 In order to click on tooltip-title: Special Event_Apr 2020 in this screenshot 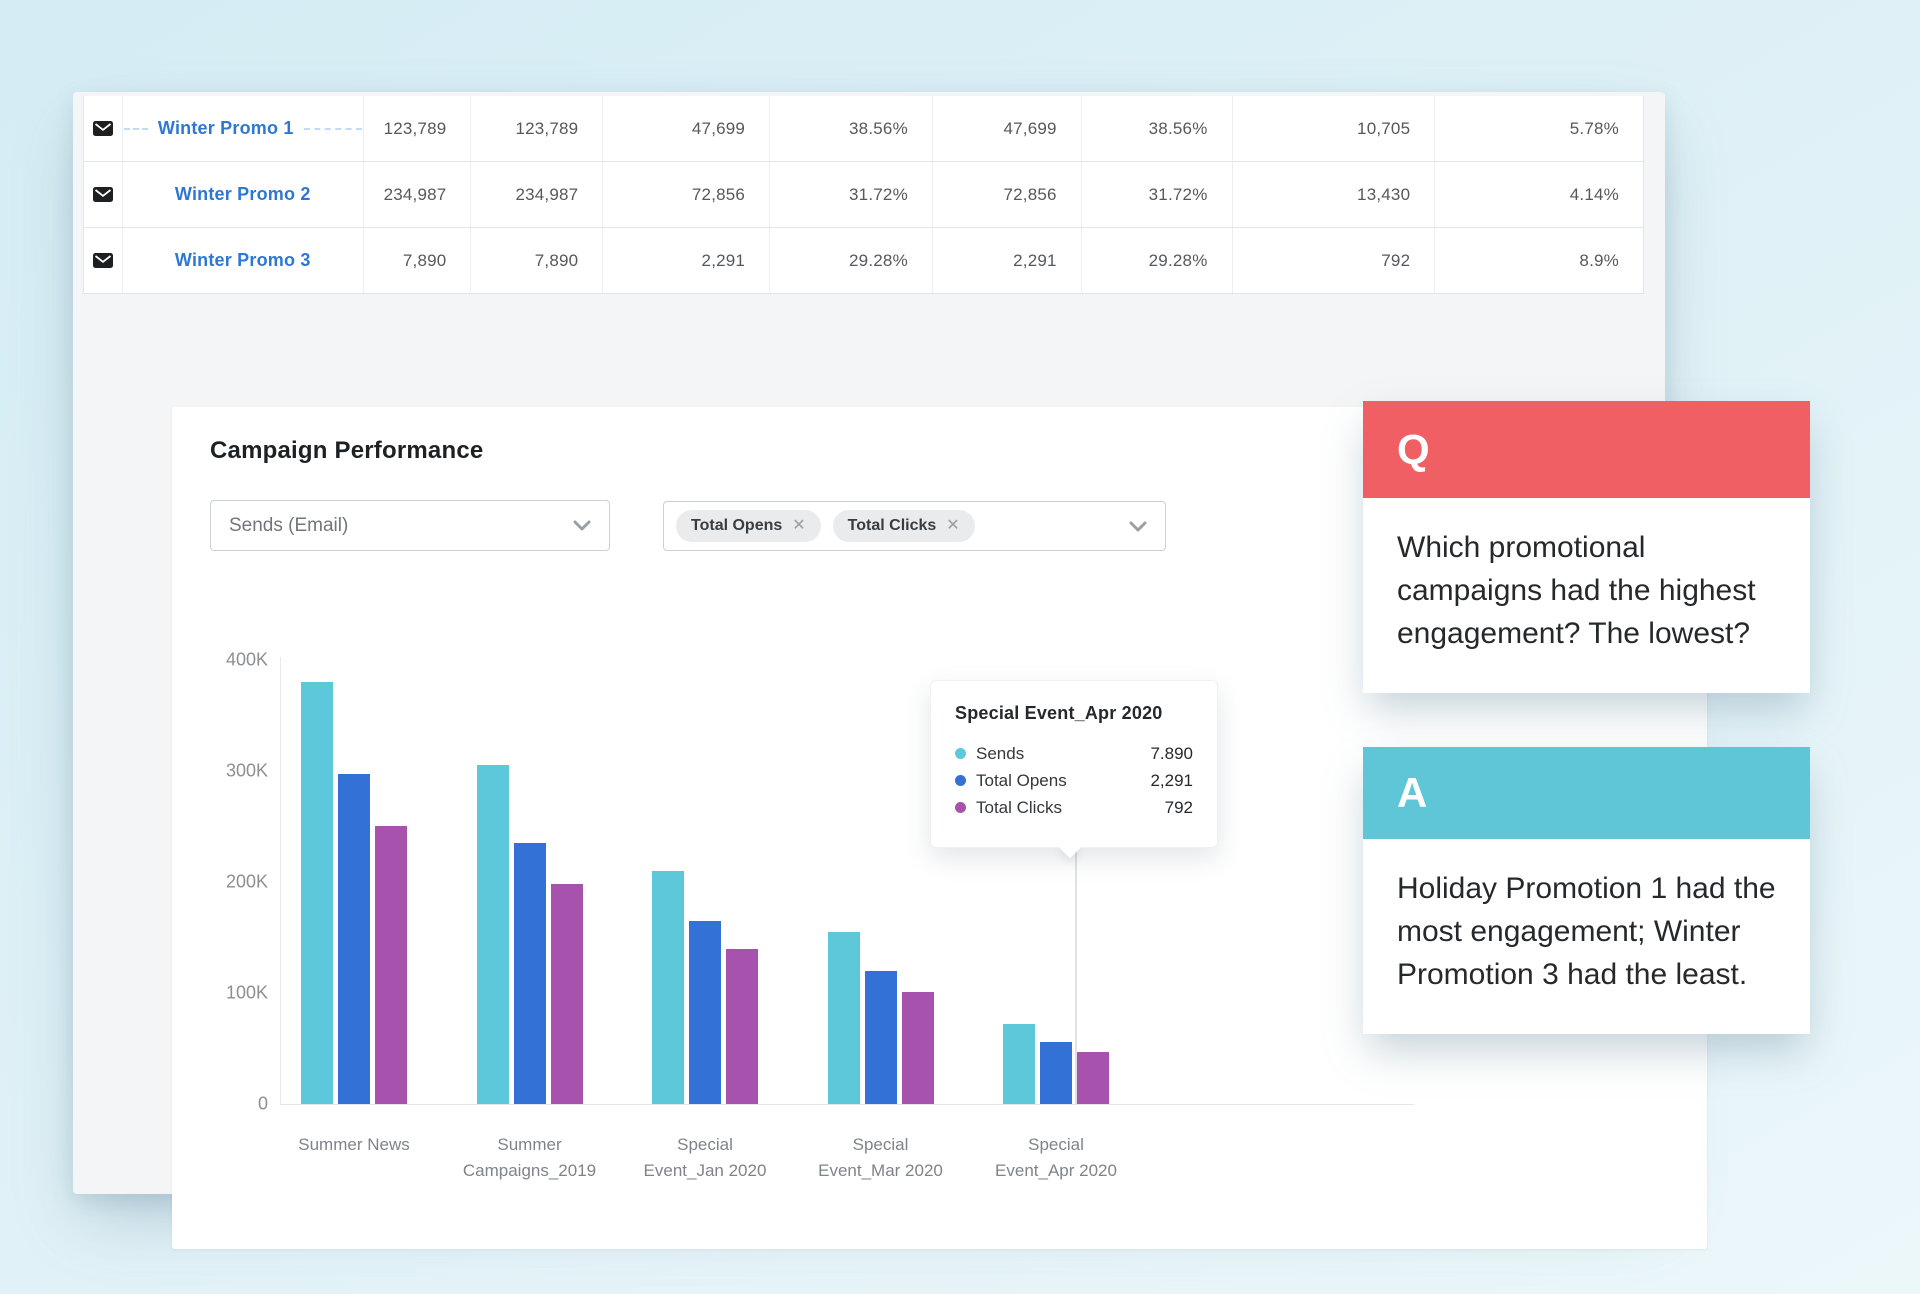, I will do `click(1059, 713)`.